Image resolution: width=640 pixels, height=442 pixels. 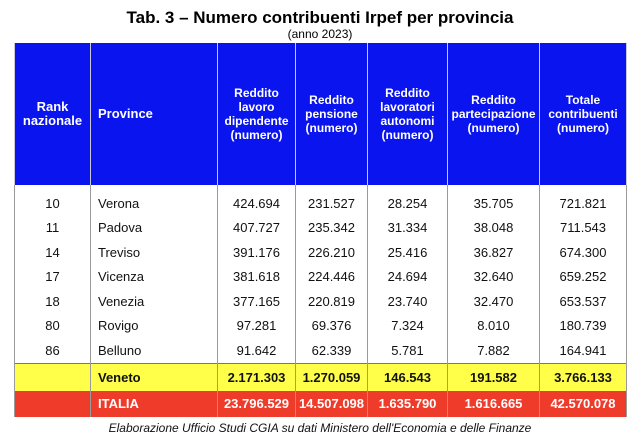 What do you see at coordinates (52, 227) in the screenshot?
I see `table-cell: 11` at bounding box center [52, 227].